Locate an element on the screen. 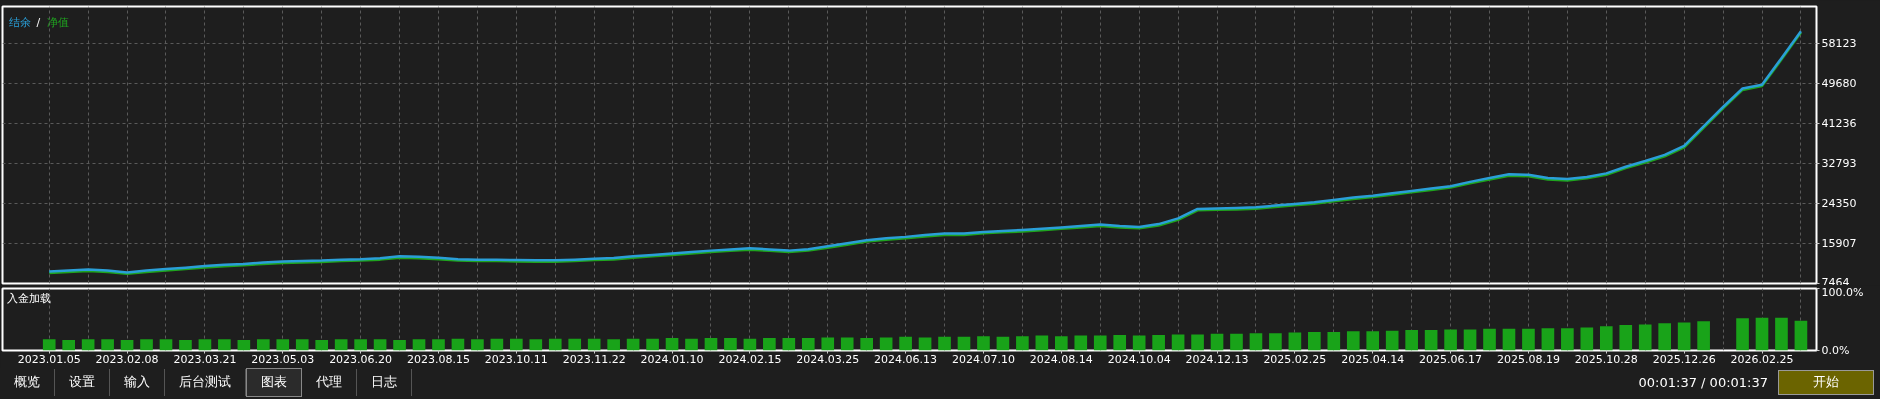 Image resolution: width=1880 pixels, height=399 pixels. x-tick-label: 2023.11.22 is located at coordinates (594, 359).